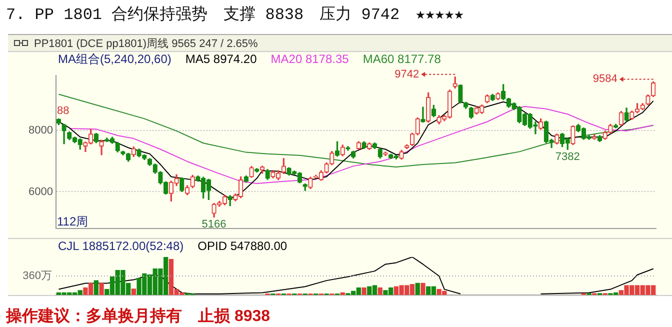 The height and width of the screenshot is (327, 672). Describe the element at coordinates (243, 246) in the screenshot. I see `text: OPID 547880.00` at that location.